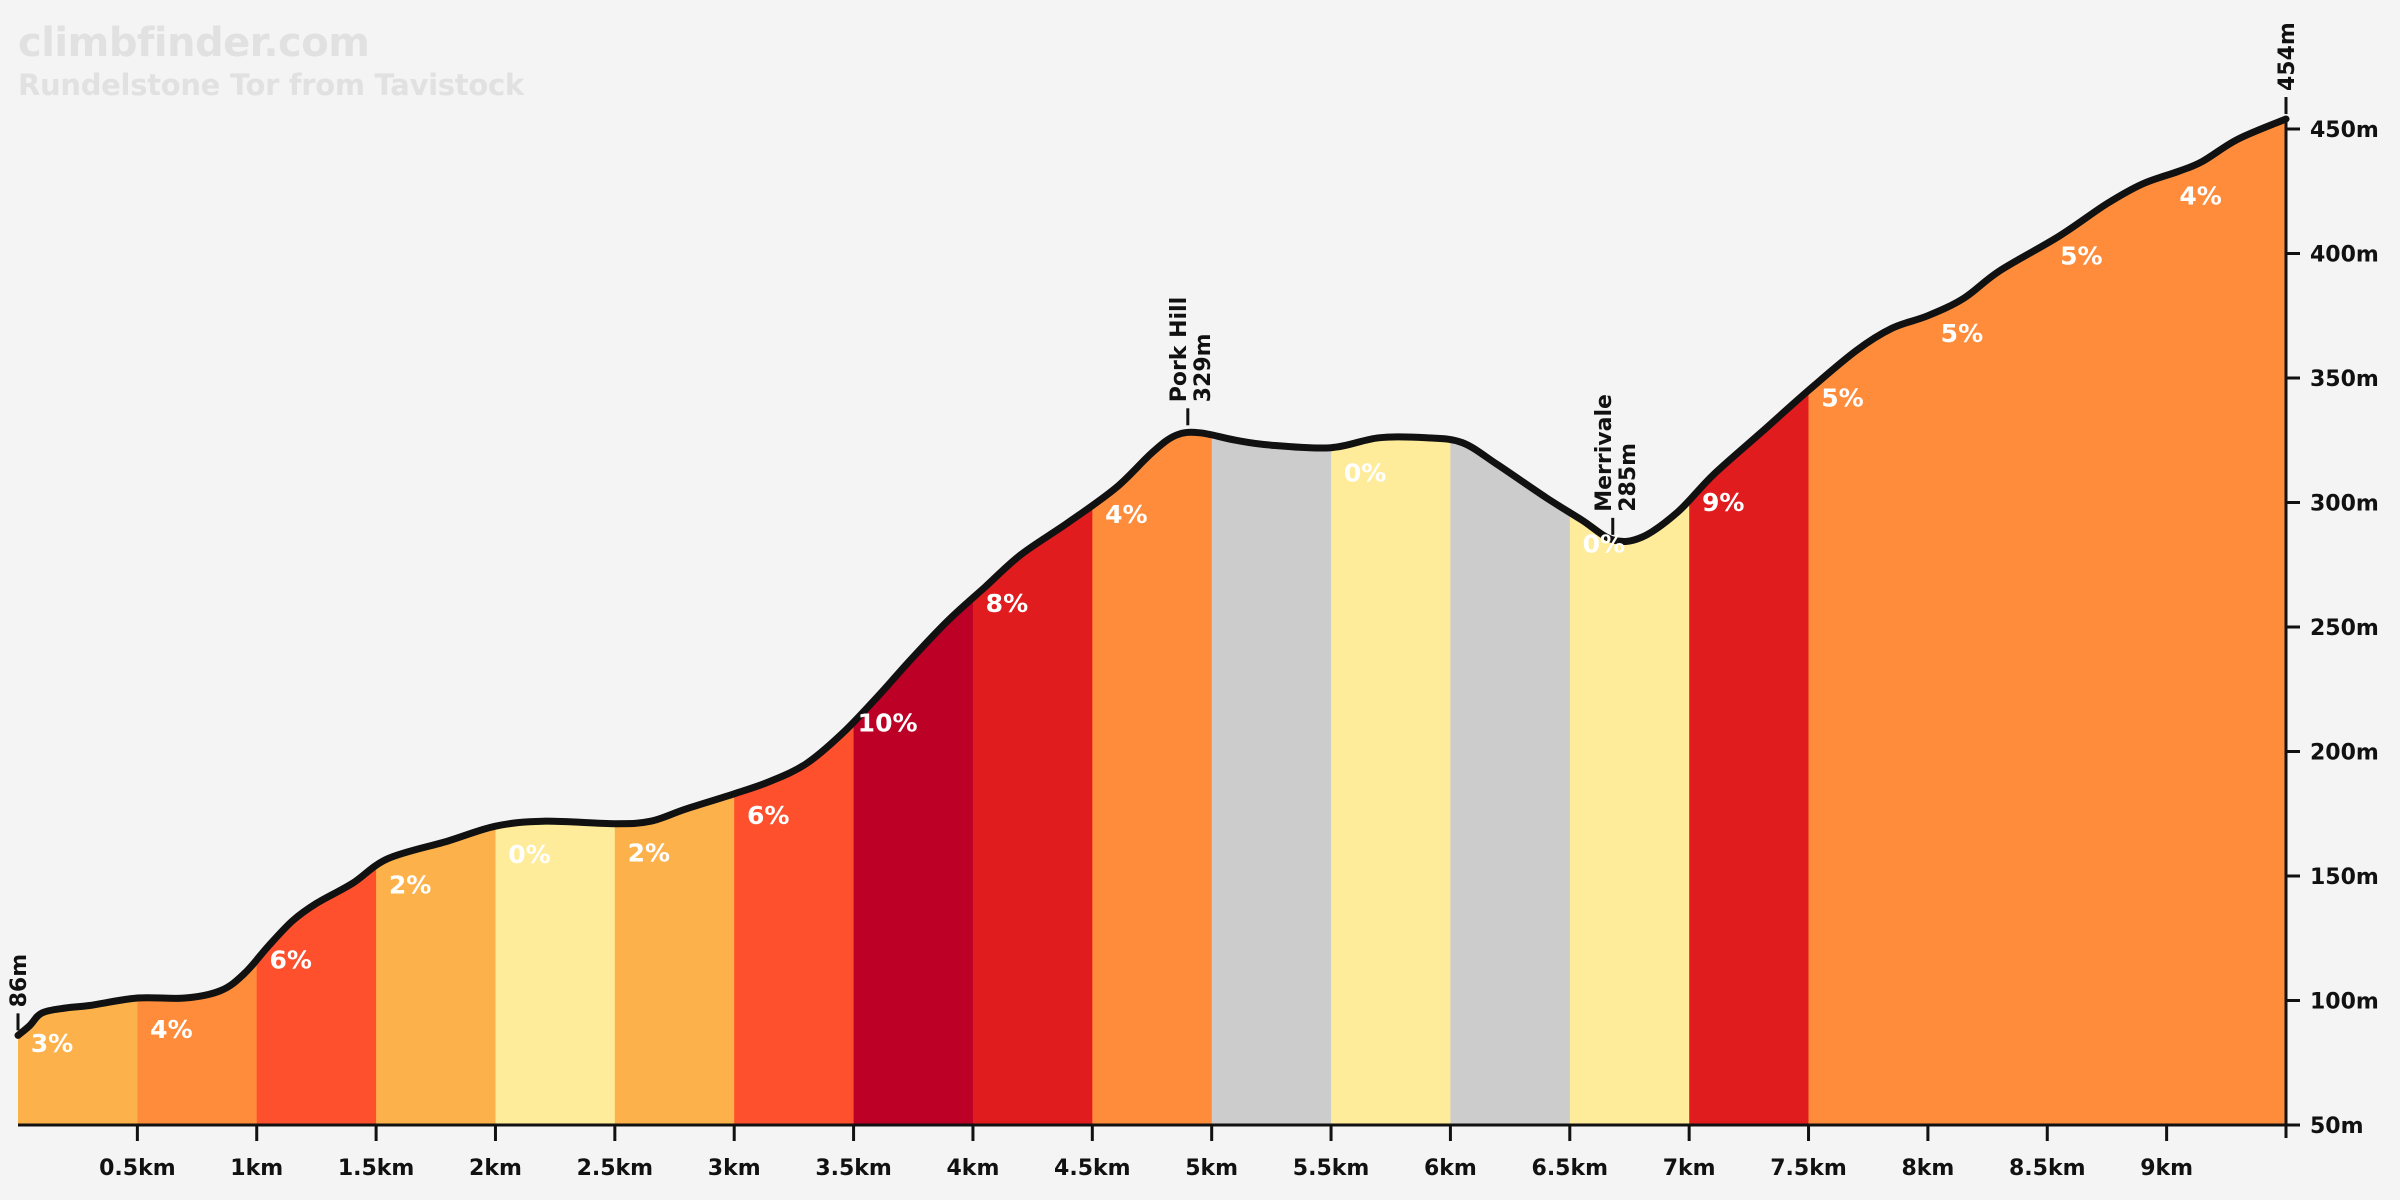  Describe the element at coordinates (1203, 367) in the screenshot. I see `annotation-elevation: 329m` at that location.